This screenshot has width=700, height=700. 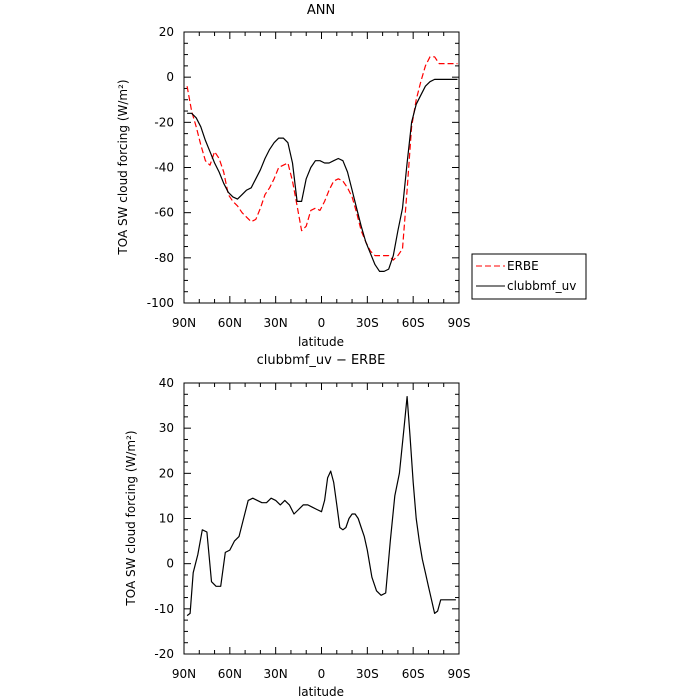 I want to click on bottom-y-tick-label: 10, so click(x=166, y=519).